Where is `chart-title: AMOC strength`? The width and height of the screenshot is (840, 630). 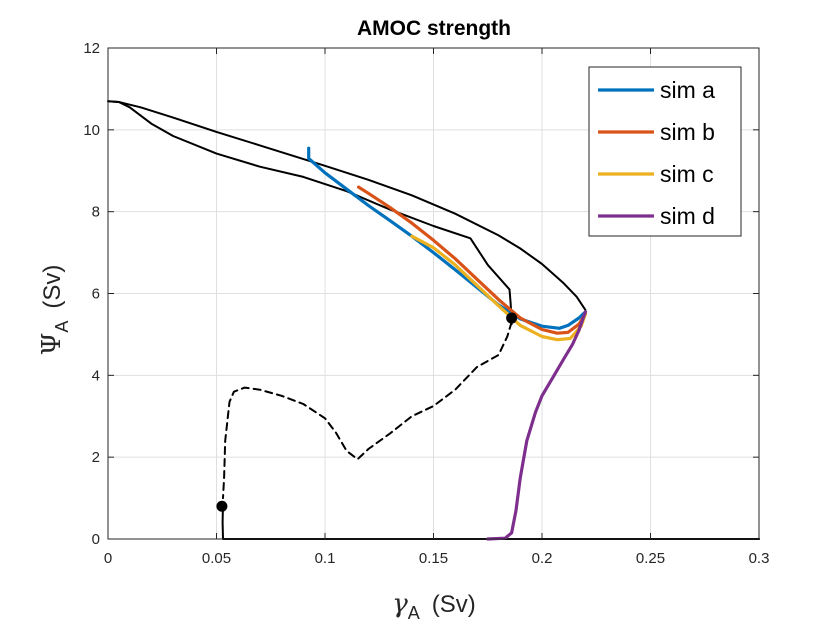 chart-title: AMOC strength is located at coordinates (434, 28).